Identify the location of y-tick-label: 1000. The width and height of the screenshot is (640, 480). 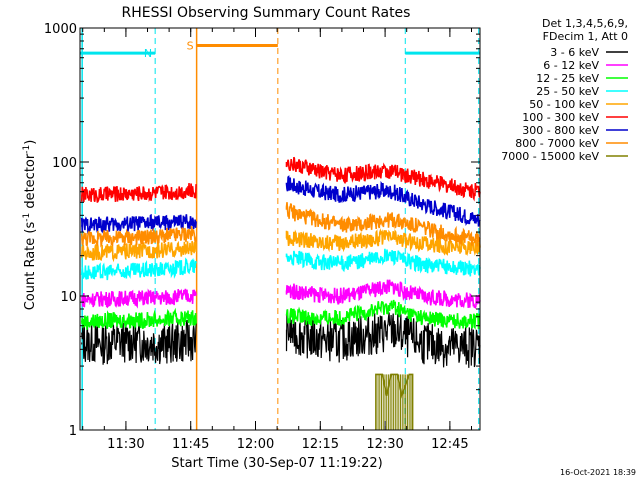
(60, 29).